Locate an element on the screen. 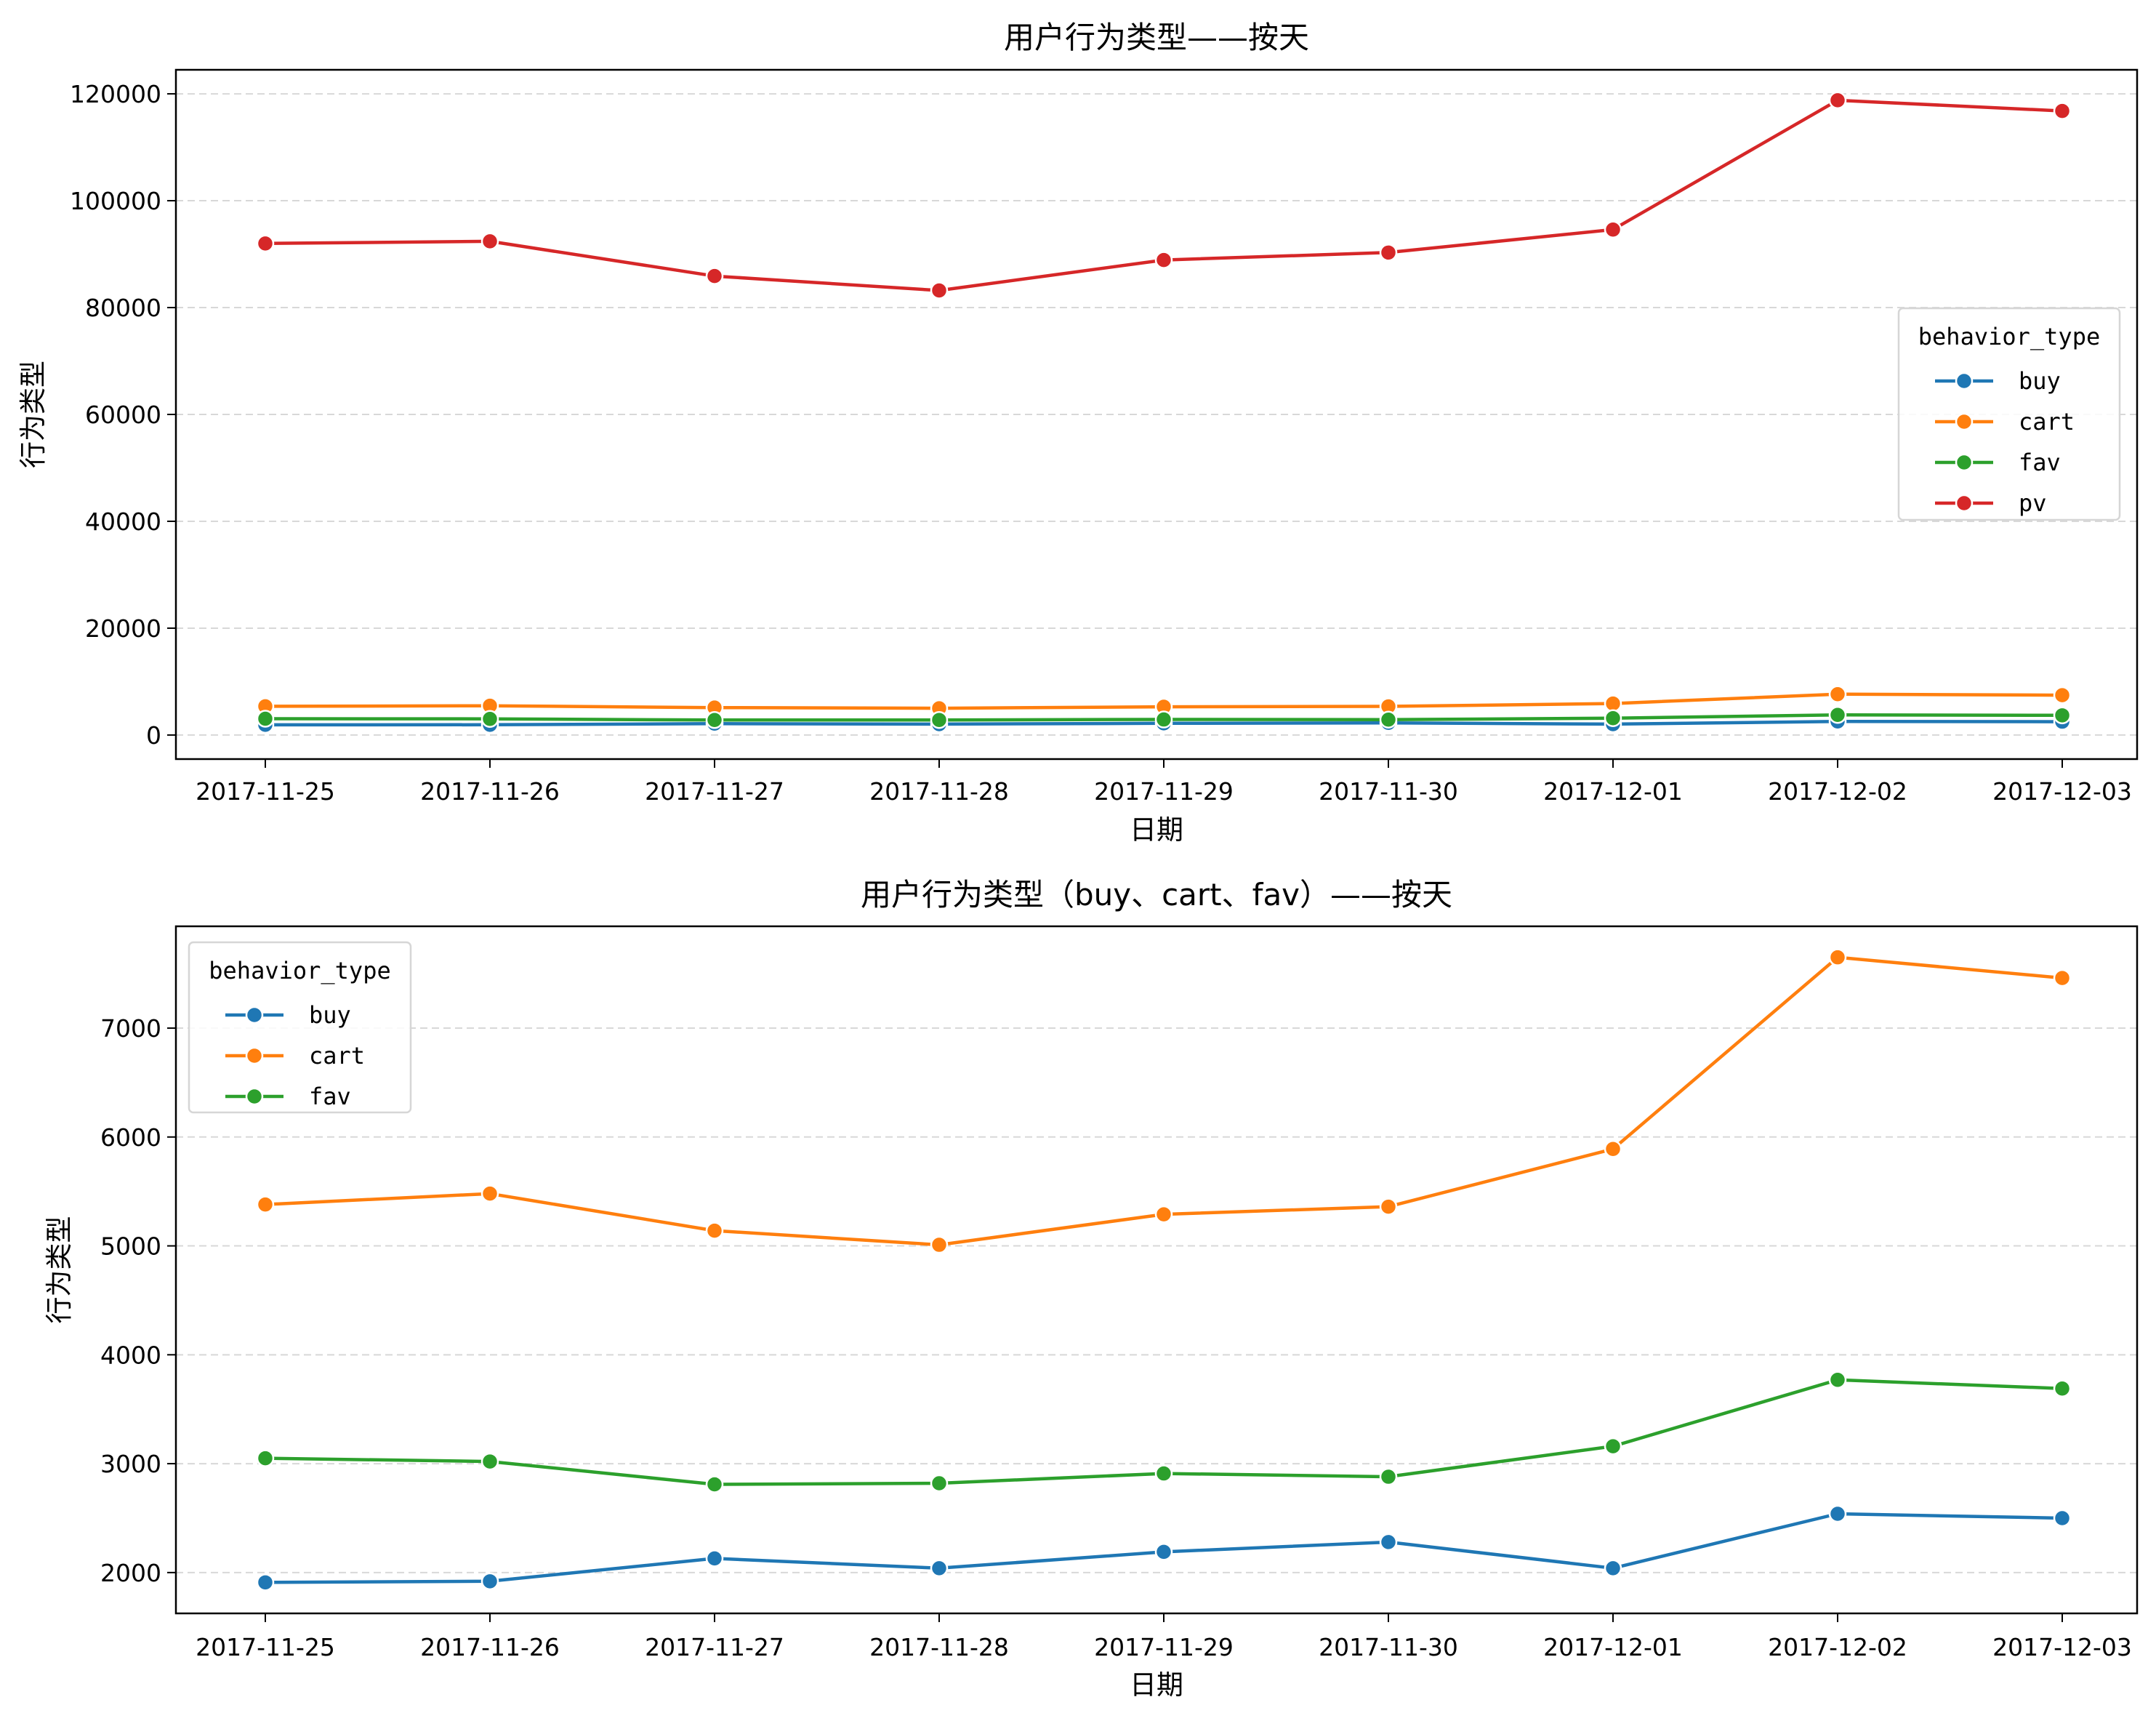  series-pv is located at coordinates (1164, 196).